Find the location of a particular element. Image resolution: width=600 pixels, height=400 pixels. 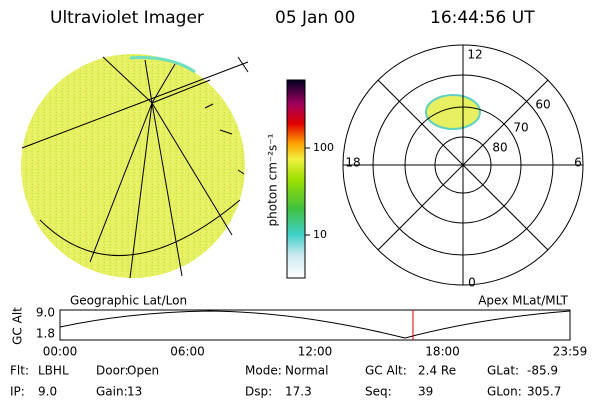

instrument: Ultraviolet Imager is located at coordinates (127, 18).